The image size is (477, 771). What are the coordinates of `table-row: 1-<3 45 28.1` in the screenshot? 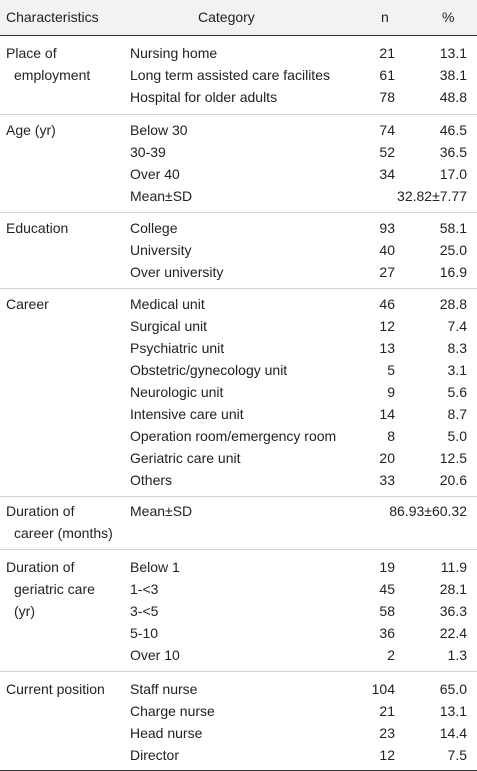 It's located at (238, 589).